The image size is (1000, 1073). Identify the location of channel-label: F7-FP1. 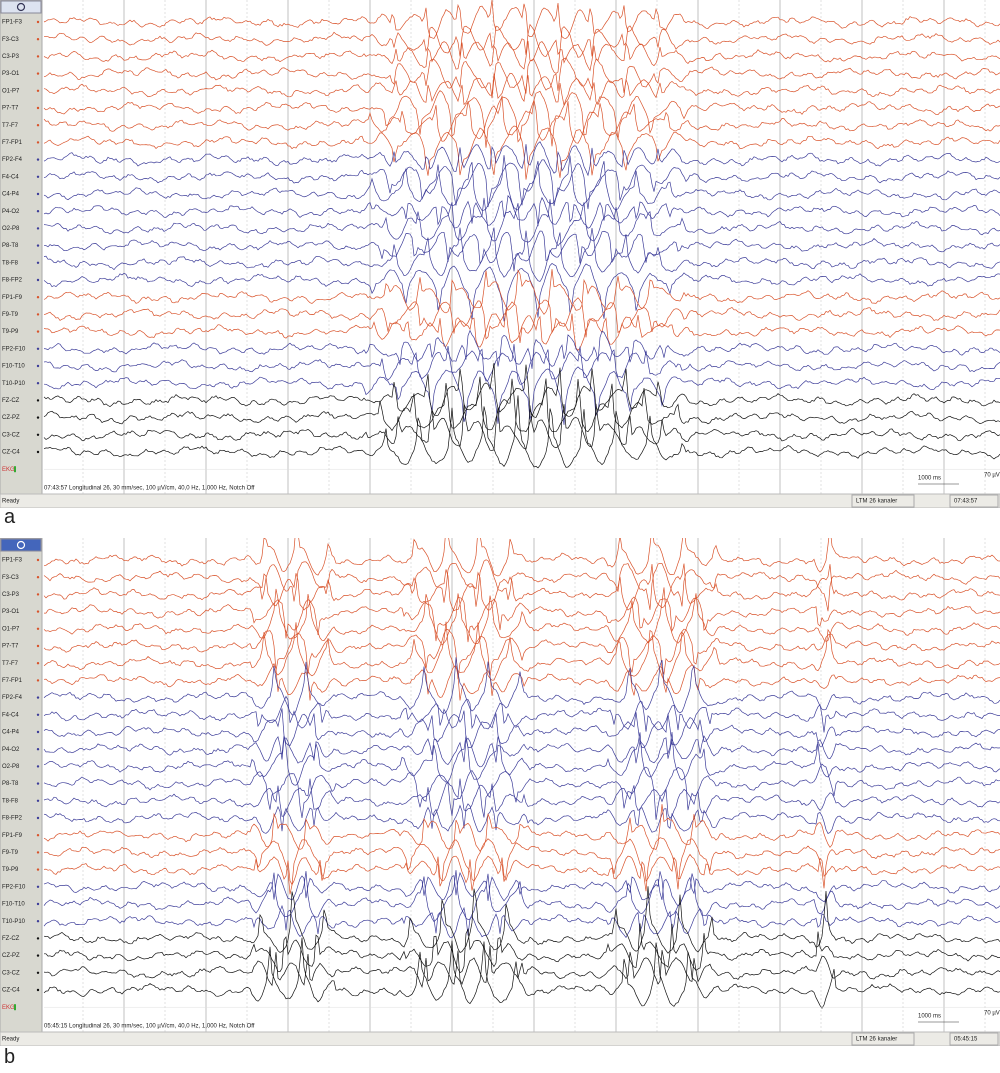
(12, 143).